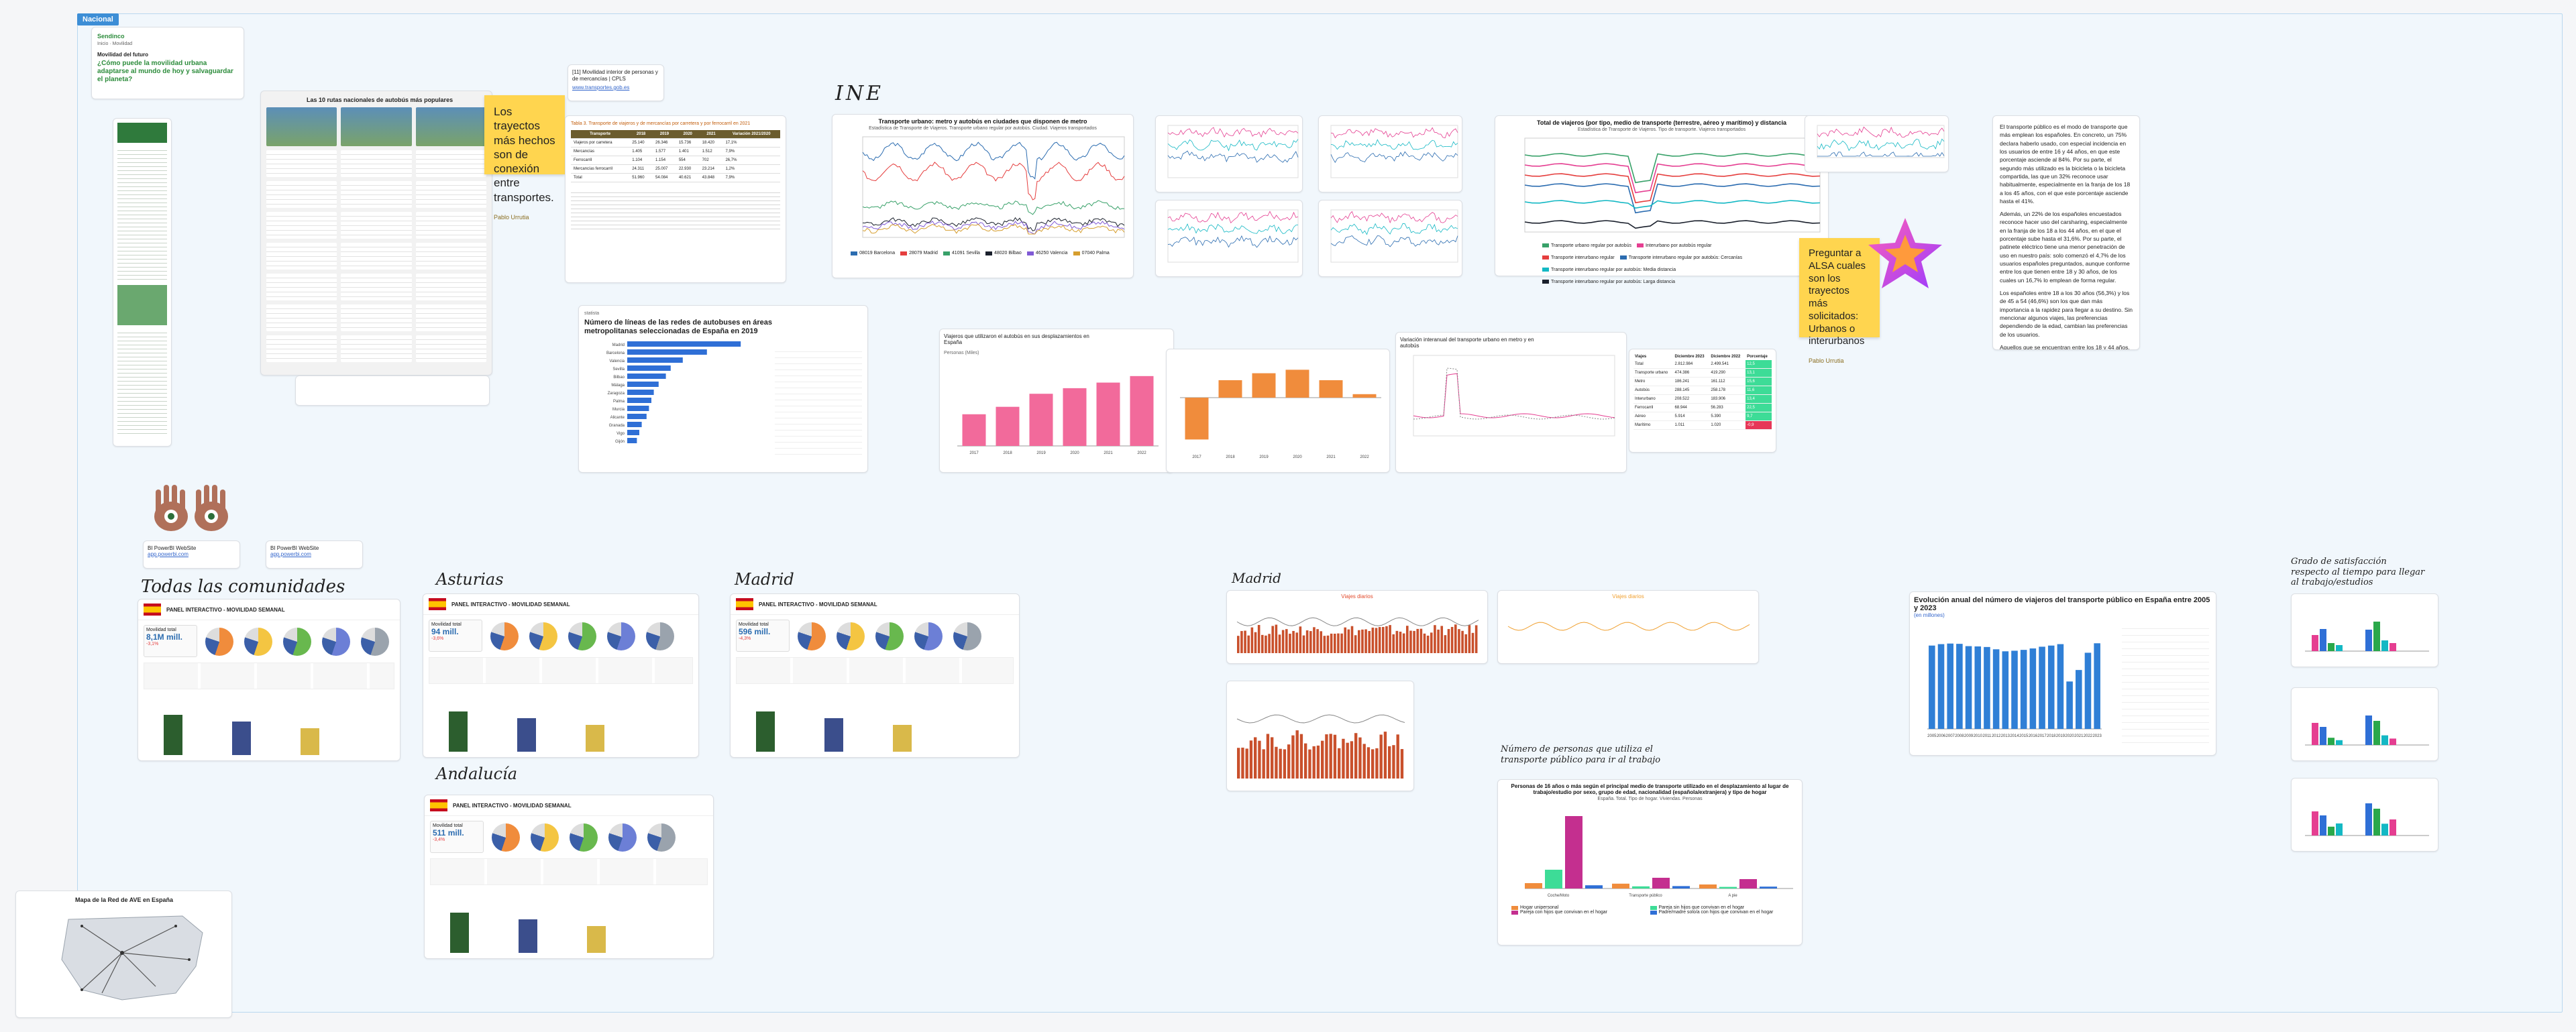 This screenshot has width=2576, height=1032. I want to click on heading-madrid: Madrid, so click(764, 579).